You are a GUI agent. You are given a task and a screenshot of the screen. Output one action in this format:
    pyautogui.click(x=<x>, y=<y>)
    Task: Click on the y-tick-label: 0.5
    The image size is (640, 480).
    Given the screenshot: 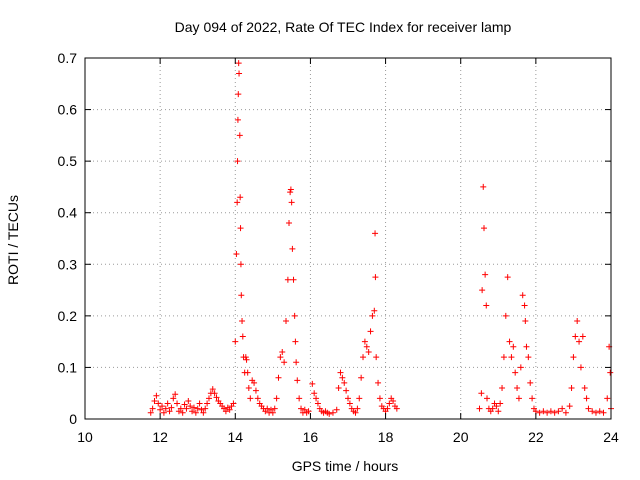 What is the action you would take?
    pyautogui.click(x=68, y=161)
    